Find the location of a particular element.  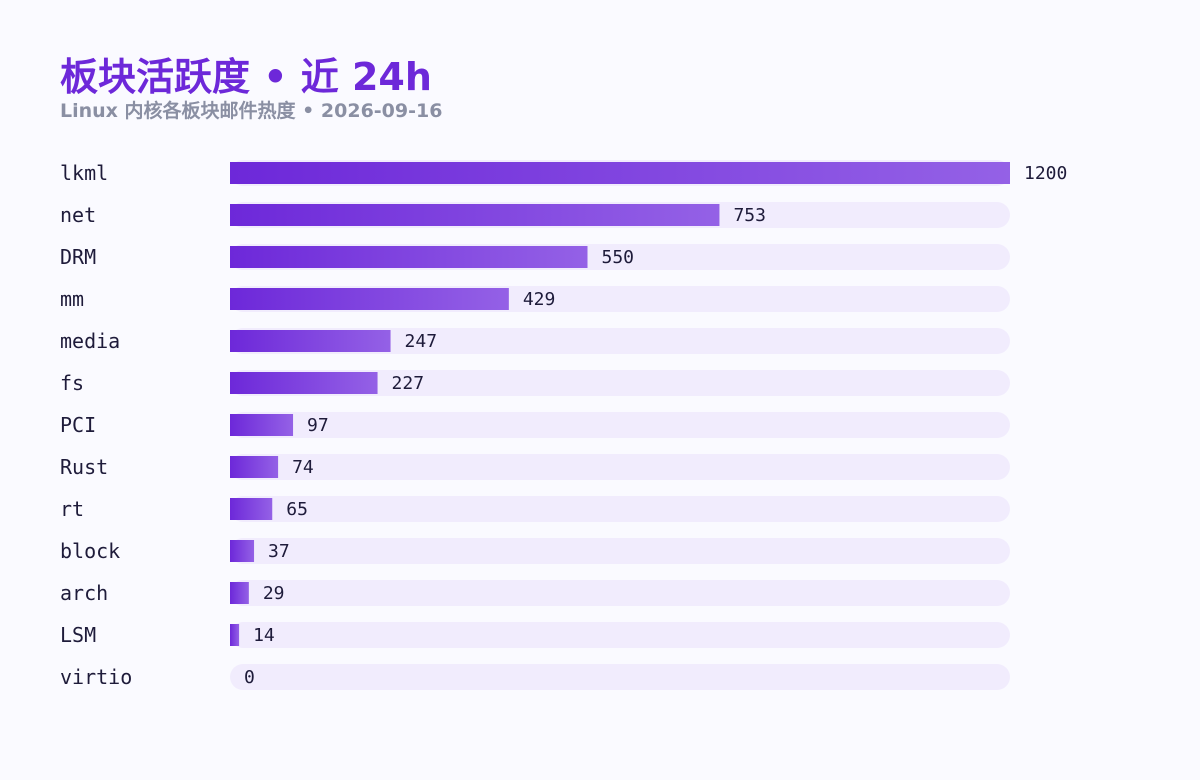

value-label: 29 is located at coordinates (274, 593).